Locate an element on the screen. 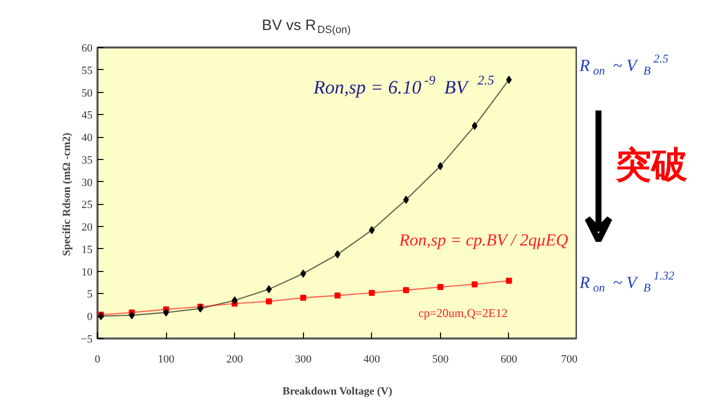 Image resolution: width=711 pixels, height=412 pixels. x-tick-label: 500 is located at coordinates (441, 360).